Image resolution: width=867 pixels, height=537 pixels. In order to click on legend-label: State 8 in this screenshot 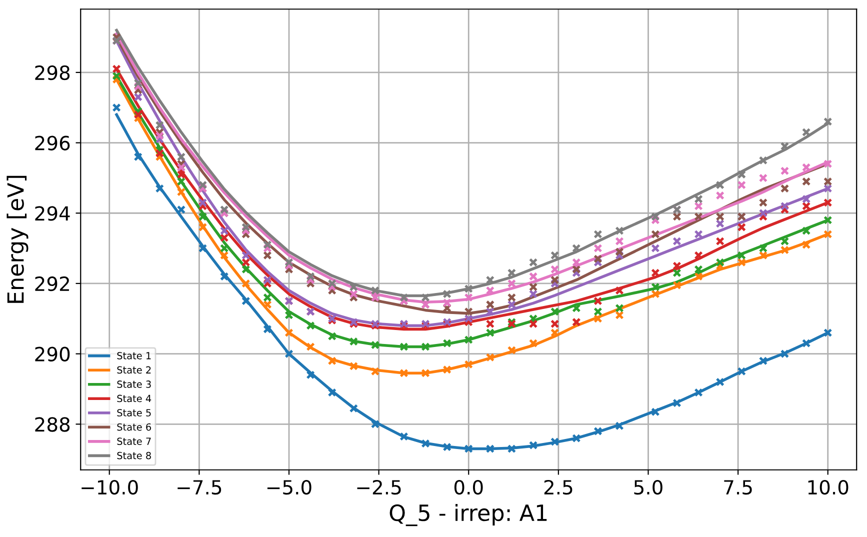, I will do `click(134, 456)`.